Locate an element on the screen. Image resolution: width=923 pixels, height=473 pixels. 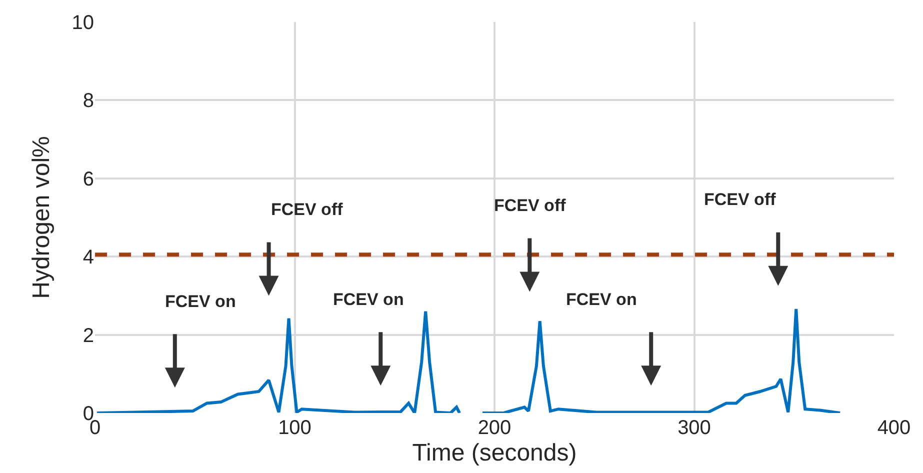
y-axis-title: Hydrogen vol% is located at coordinates (41, 217).